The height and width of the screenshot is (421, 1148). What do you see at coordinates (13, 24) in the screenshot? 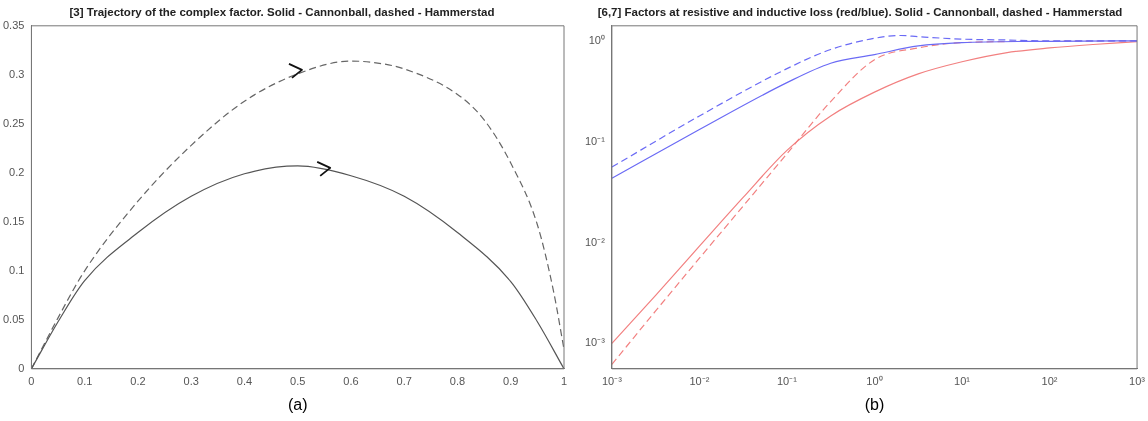
I see `y-tick-label: 0.35` at bounding box center [13, 24].